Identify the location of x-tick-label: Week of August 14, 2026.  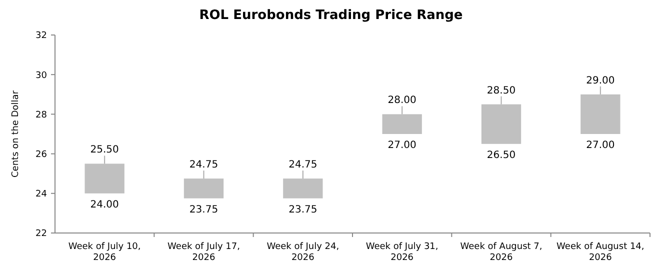
(600, 252).